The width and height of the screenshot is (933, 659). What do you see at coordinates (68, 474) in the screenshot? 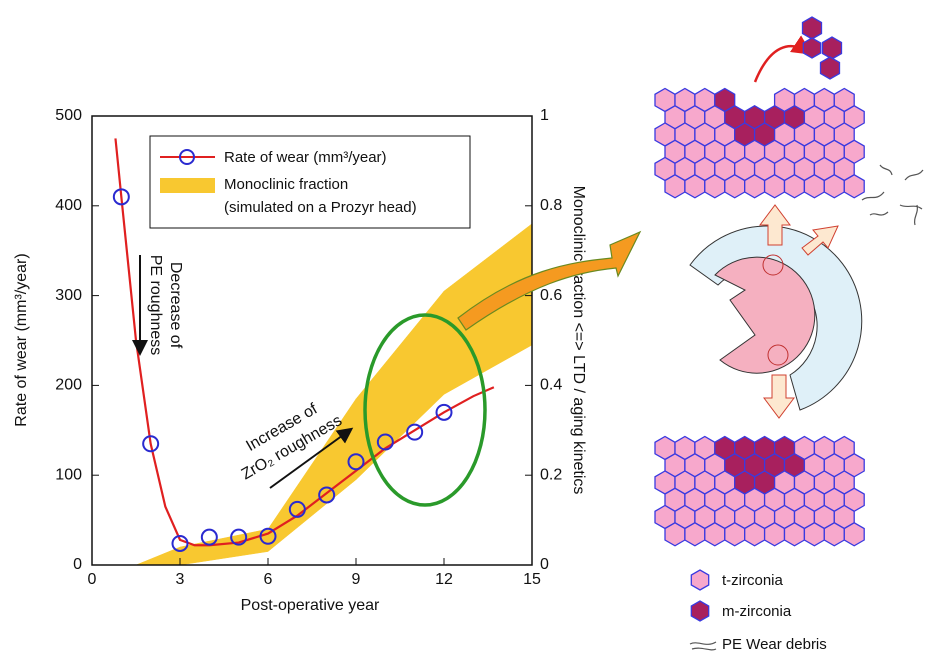
I see `y-tick-label: 100` at bounding box center [68, 474].